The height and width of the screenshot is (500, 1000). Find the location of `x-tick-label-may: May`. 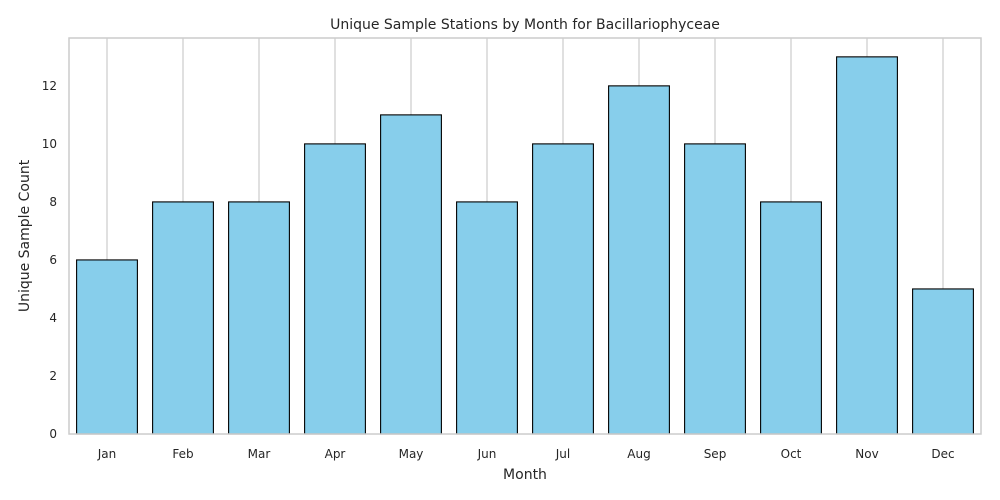

x-tick-label-may: May is located at coordinates (411, 454).